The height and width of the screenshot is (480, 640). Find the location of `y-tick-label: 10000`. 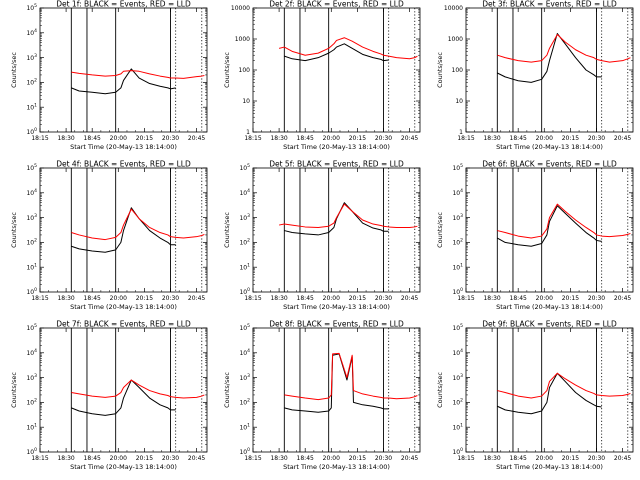

y-tick-label: 10000 is located at coordinates (453, 8).